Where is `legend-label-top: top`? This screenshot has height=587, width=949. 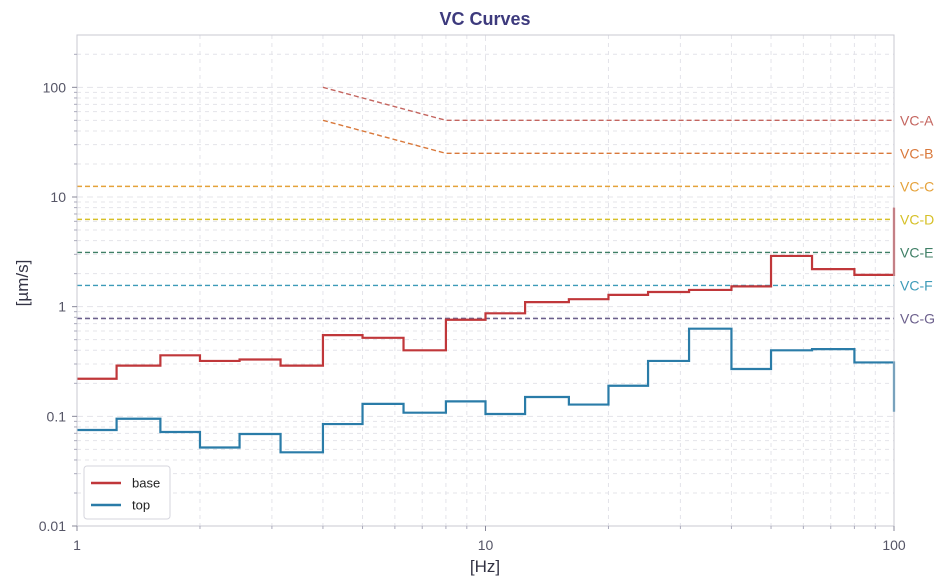
legend-label-top: top is located at coordinates (141, 505).